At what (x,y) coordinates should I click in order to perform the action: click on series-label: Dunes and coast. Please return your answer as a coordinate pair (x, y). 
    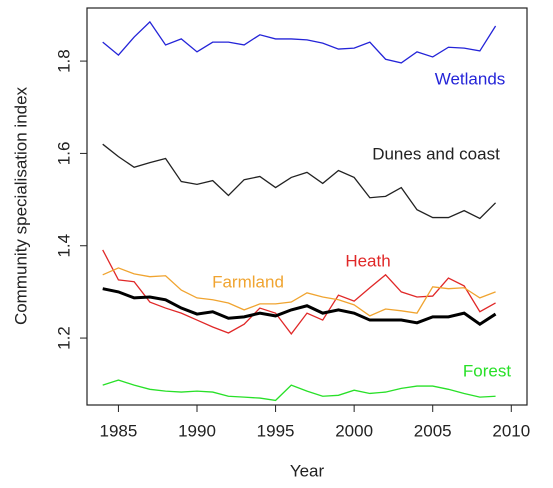
    Looking at the image, I should click on (436, 153).